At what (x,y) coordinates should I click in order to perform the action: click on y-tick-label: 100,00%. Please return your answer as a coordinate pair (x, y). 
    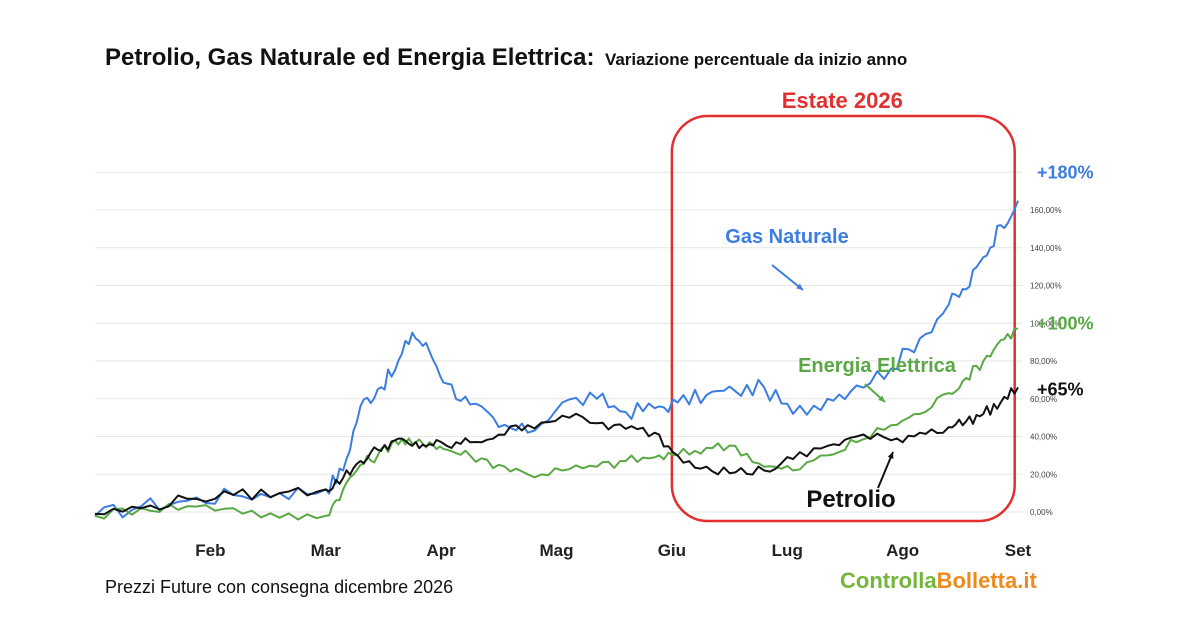
    Looking at the image, I should click on (1046, 323).